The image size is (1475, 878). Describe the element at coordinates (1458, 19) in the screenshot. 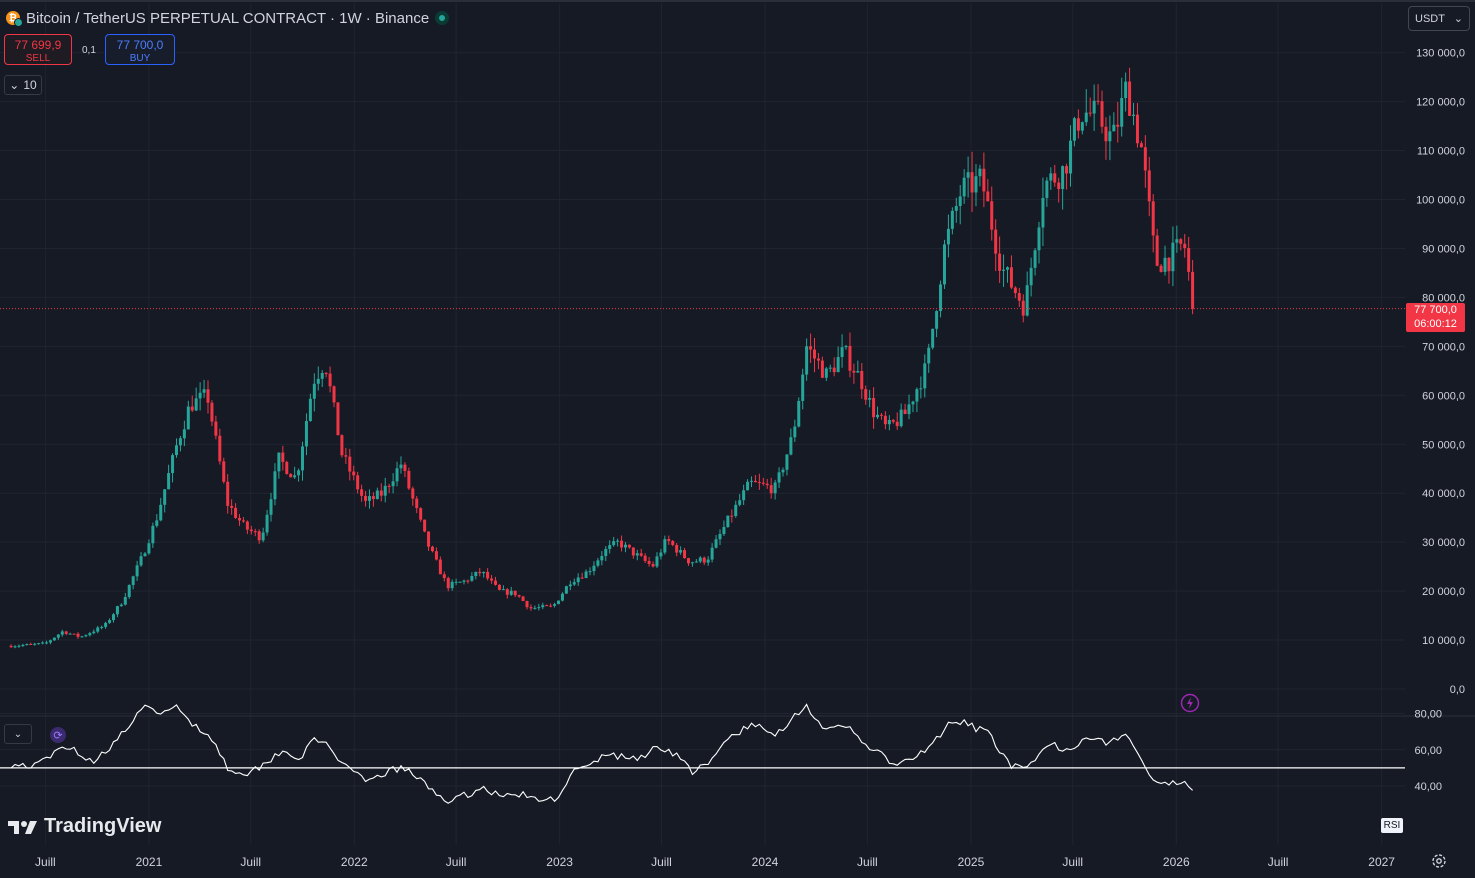

I see `chevron-down-icon: ⌄` at that location.